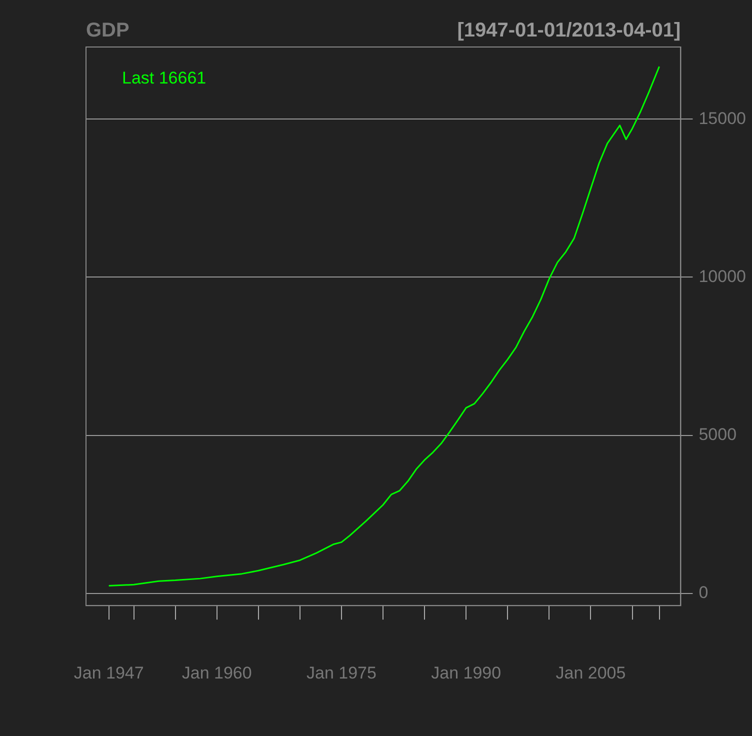 Image resolution: width=752 pixels, height=736 pixels. Describe the element at coordinates (717, 434) in the screenshot. I see `y-tick-label: 5000` at that location.